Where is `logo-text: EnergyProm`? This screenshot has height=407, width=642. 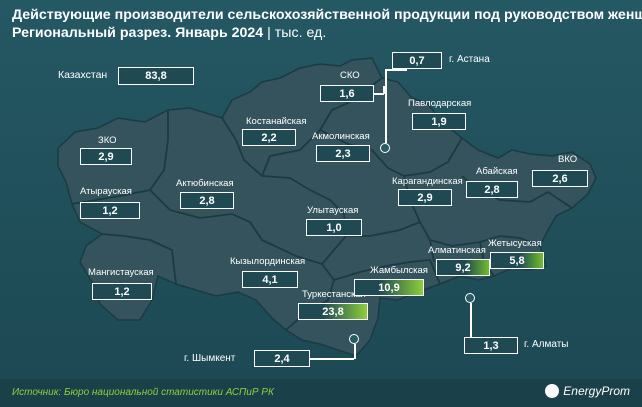
logo-text: EnergyProm is located at coordinates (596, 391).